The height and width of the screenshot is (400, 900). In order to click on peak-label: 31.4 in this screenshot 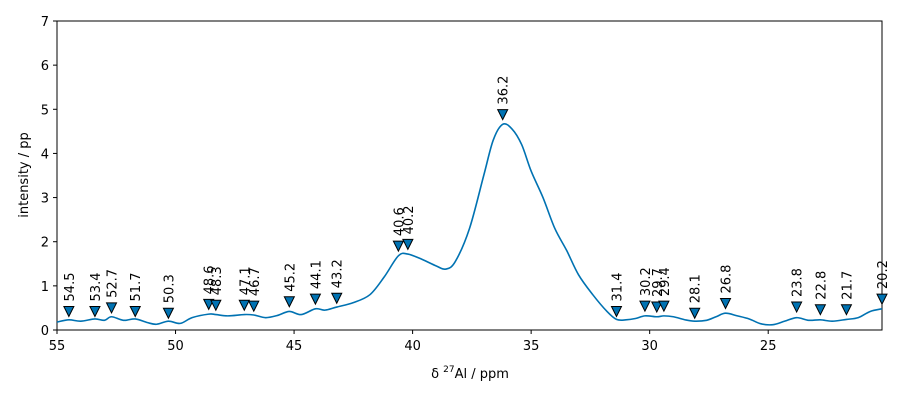, I will do `click(617, 287)`.